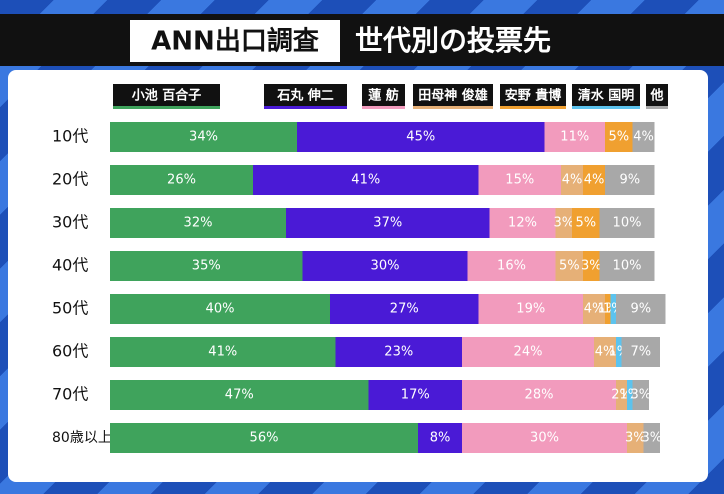 This screenshot has height=494, width=724. I want to click on chart-title: ANN出口調査, so click(235, 41).